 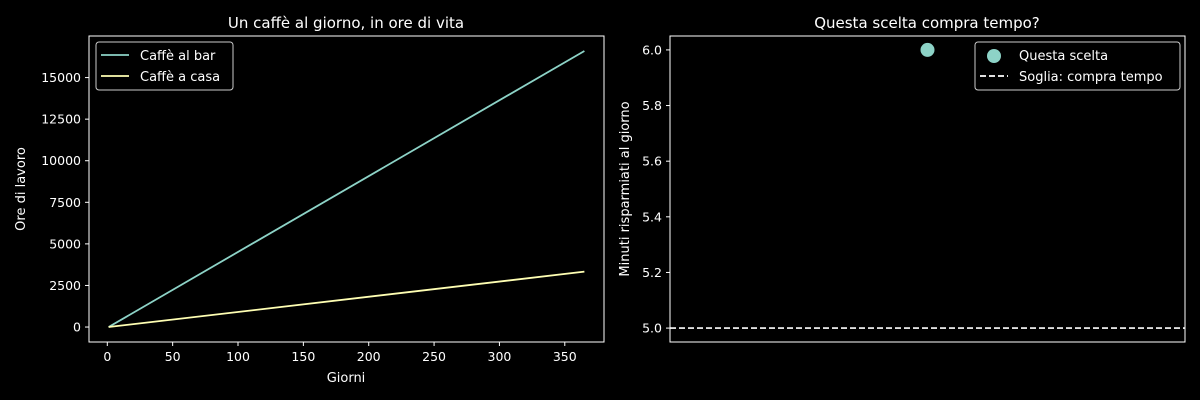 What do you see at coordinates (434, 356) in the screenshot?
I see `x-tick-label: 250` at bounding box center [434, 356].